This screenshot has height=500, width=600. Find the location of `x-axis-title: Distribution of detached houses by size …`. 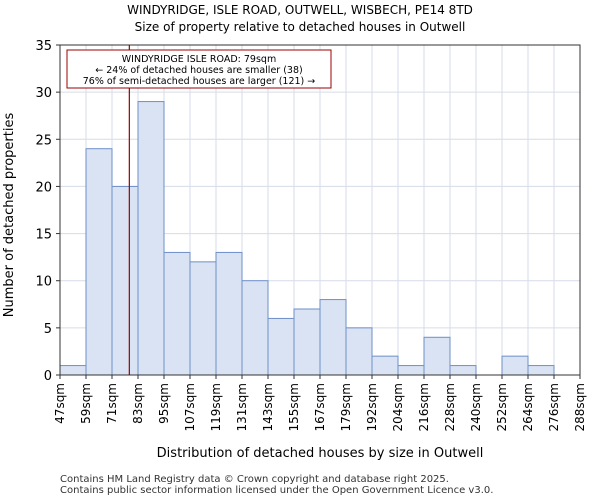

x-axis-title: Distribution of detached houses by size … is located at coordinates (320, 453).